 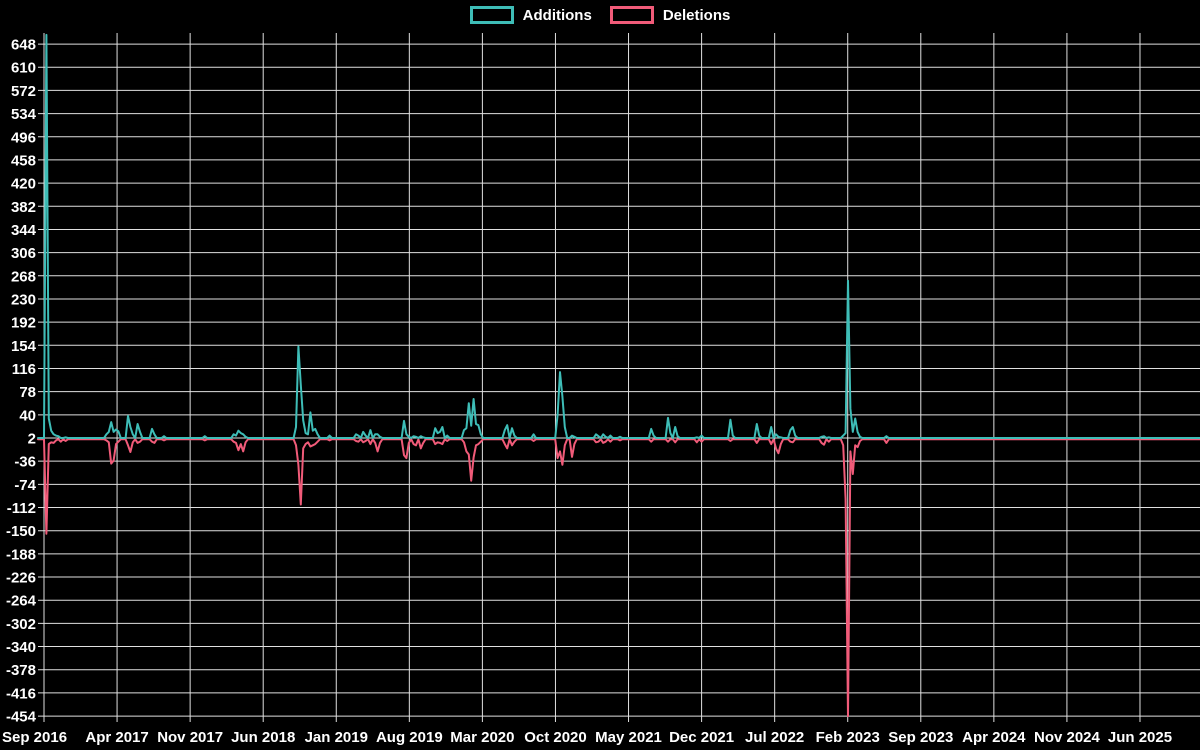 I want to click on x-tick-label: May 2021, so click(x=628, y=737).